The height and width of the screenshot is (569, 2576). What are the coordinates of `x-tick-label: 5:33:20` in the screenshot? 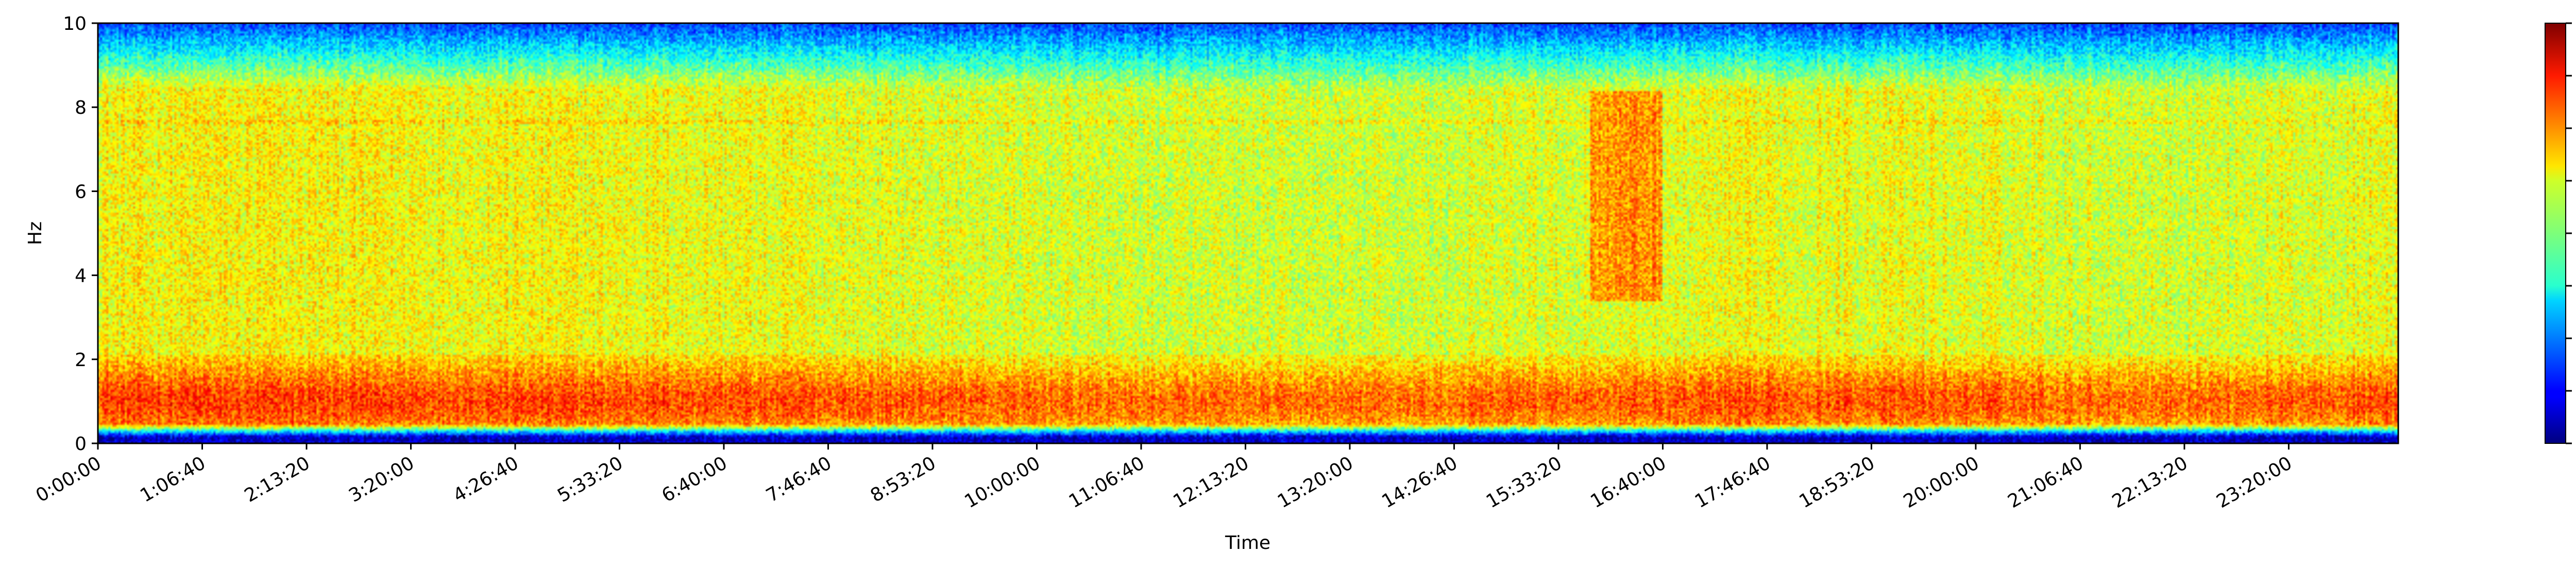 It's located at (590, 480).